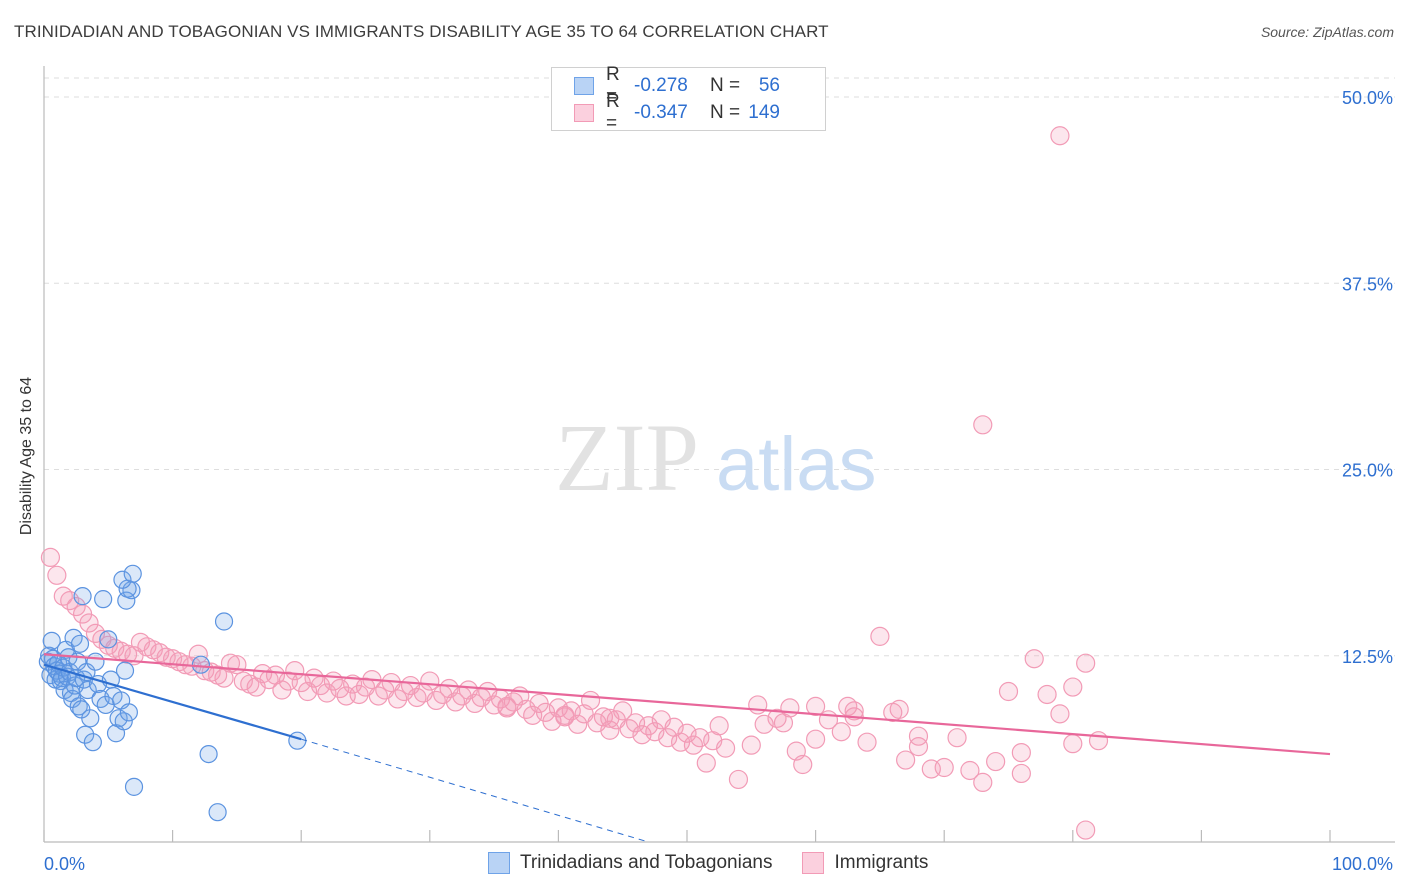 This screenshot has width=1406, height=892. Describe the element at coordinates (627, 457) in the screenshot. I see `watermark-zip: ZIP` at that location.